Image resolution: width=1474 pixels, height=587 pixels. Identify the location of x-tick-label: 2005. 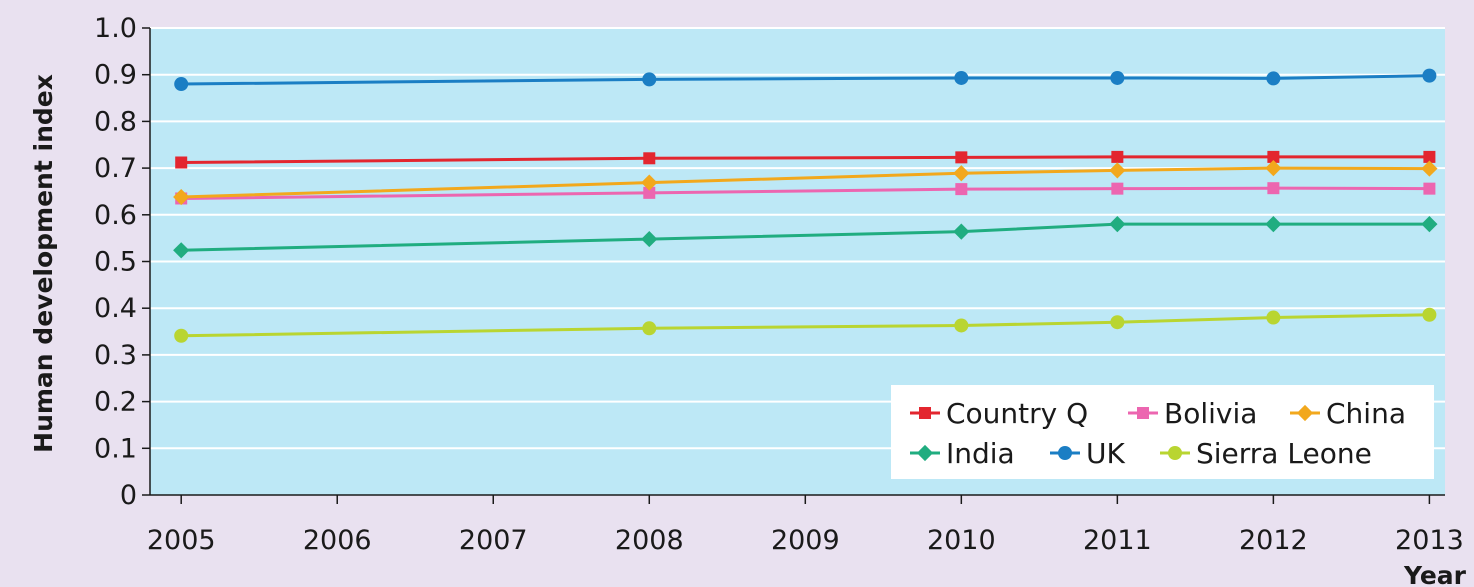
(181, 540).